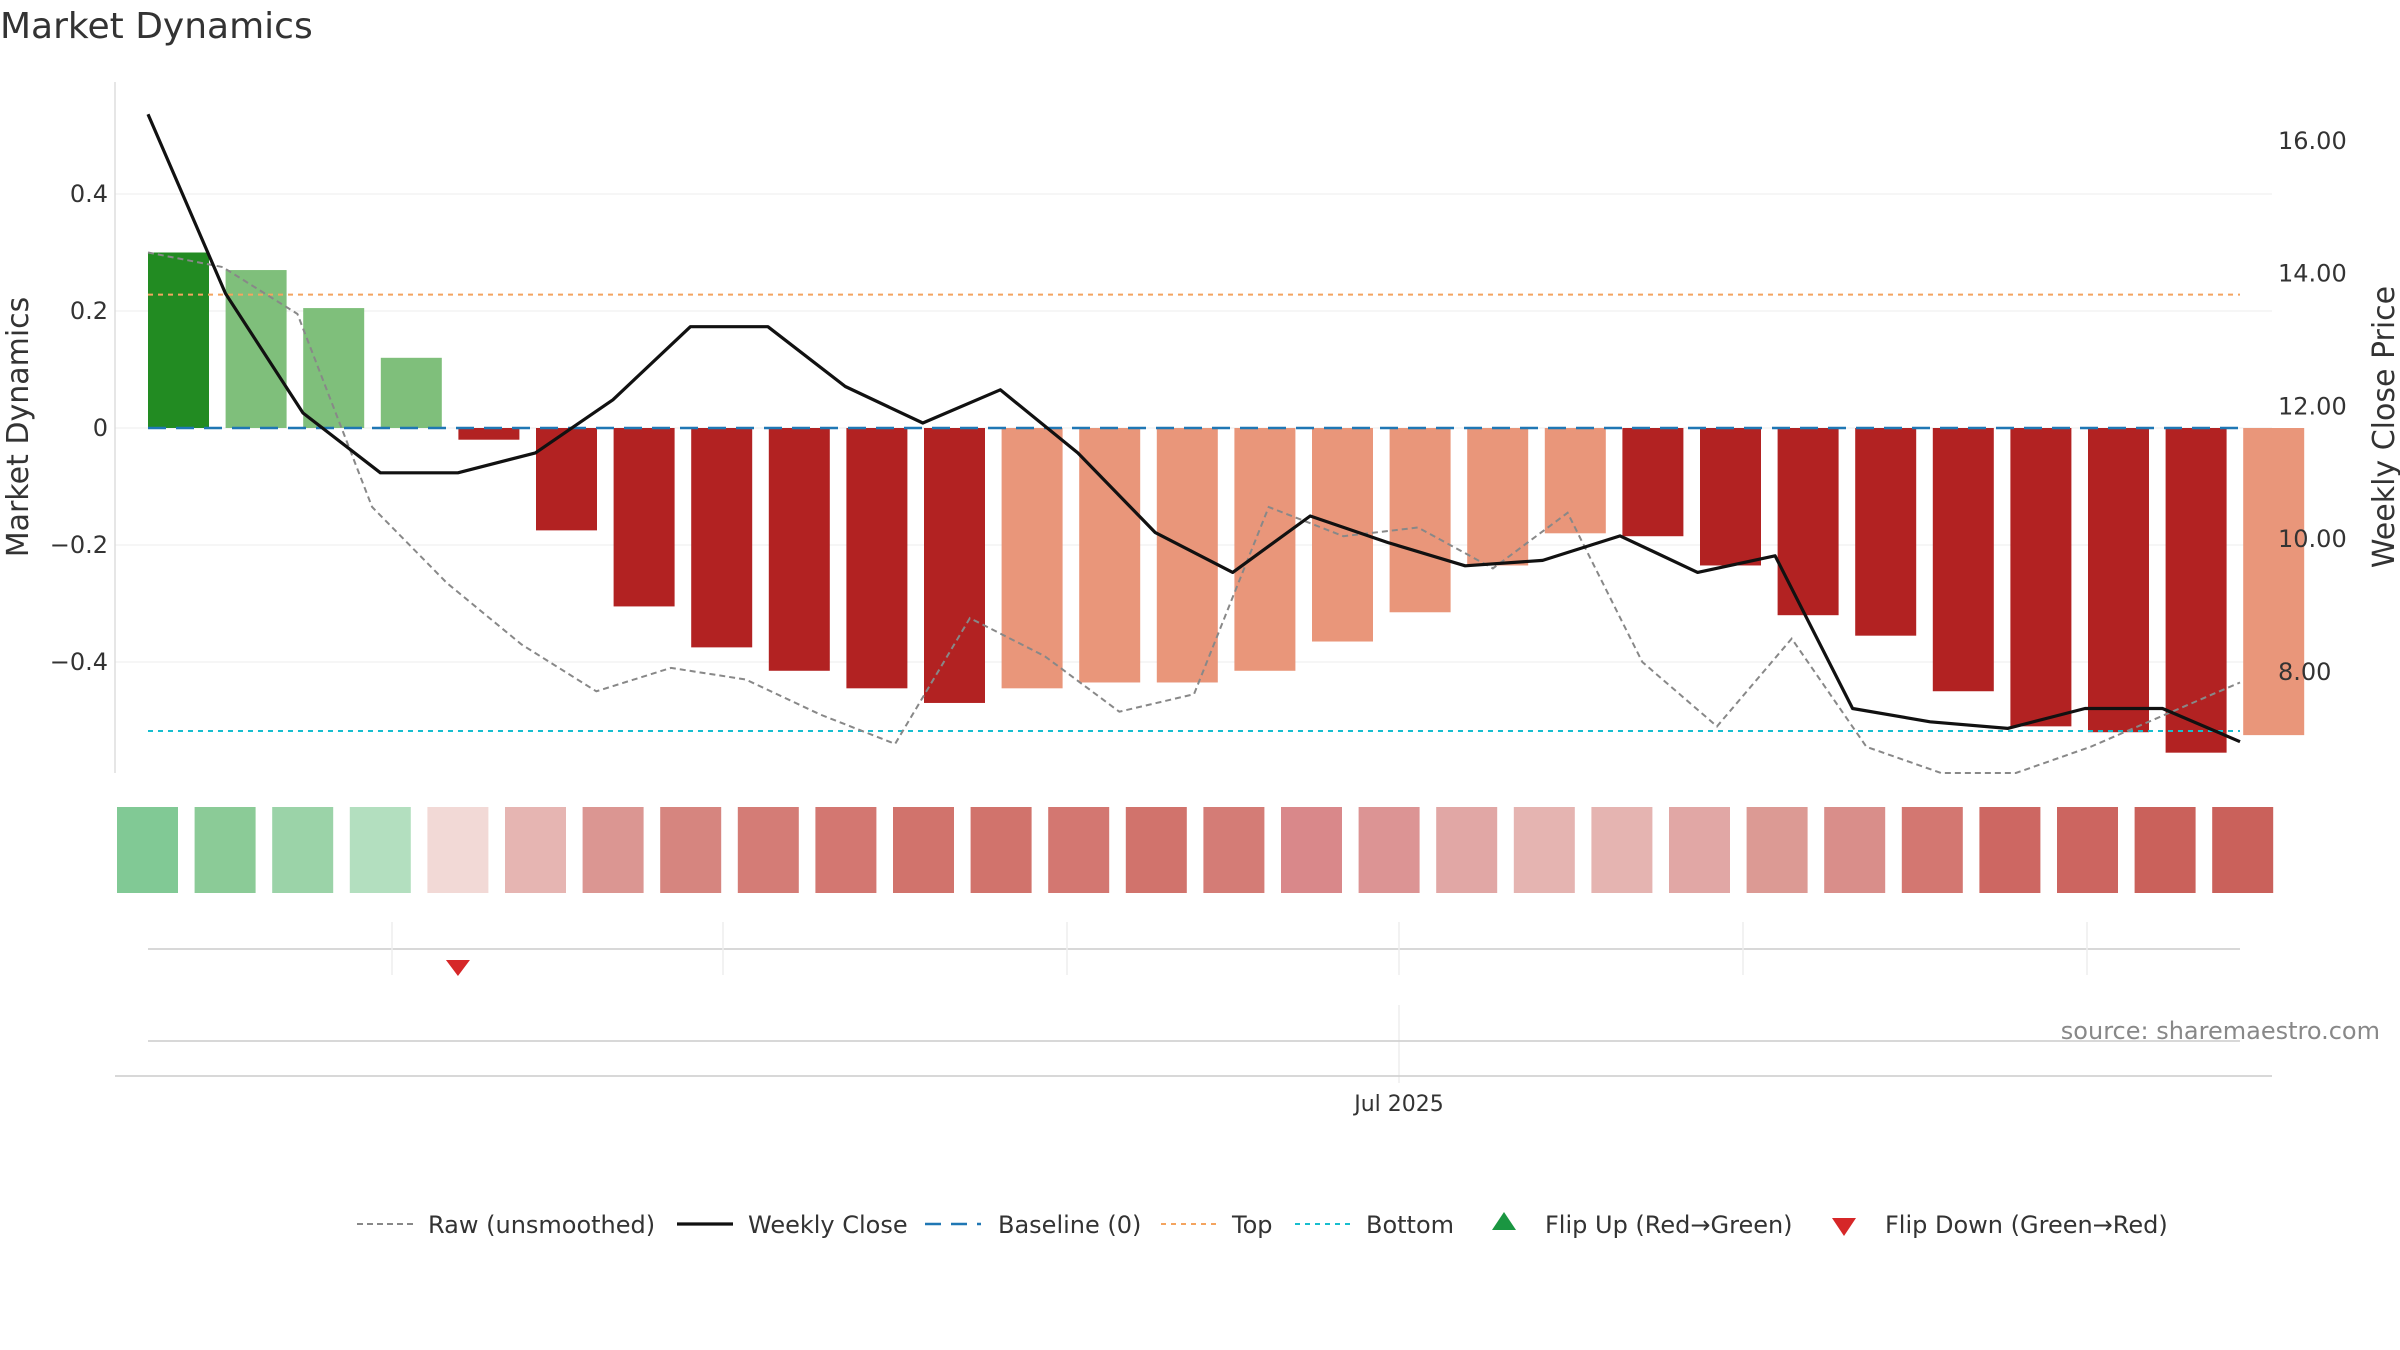 The width and height of the screenshot is (2400, 1350). I want to click on y2-tick-label: 10.00, so click(2312, 539).